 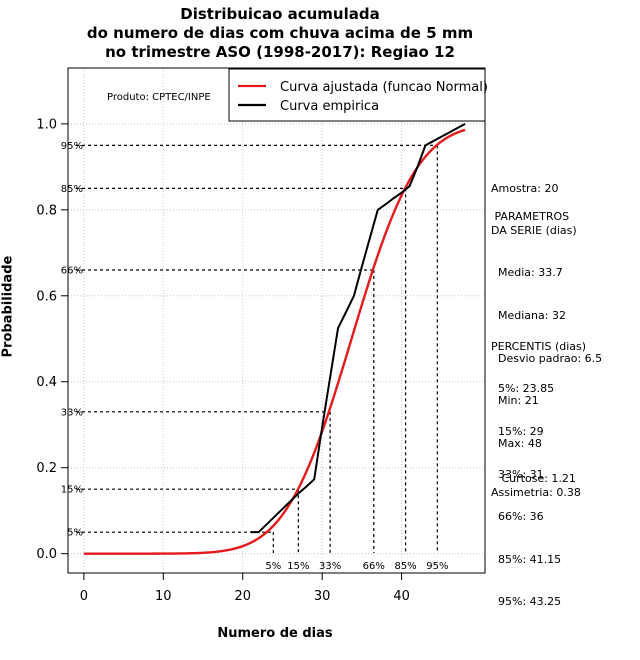 What do you see at coordinates (72, 412) in the screenshot?
I see `percentile-y-label: 33%` at bounding box center [72, 412].